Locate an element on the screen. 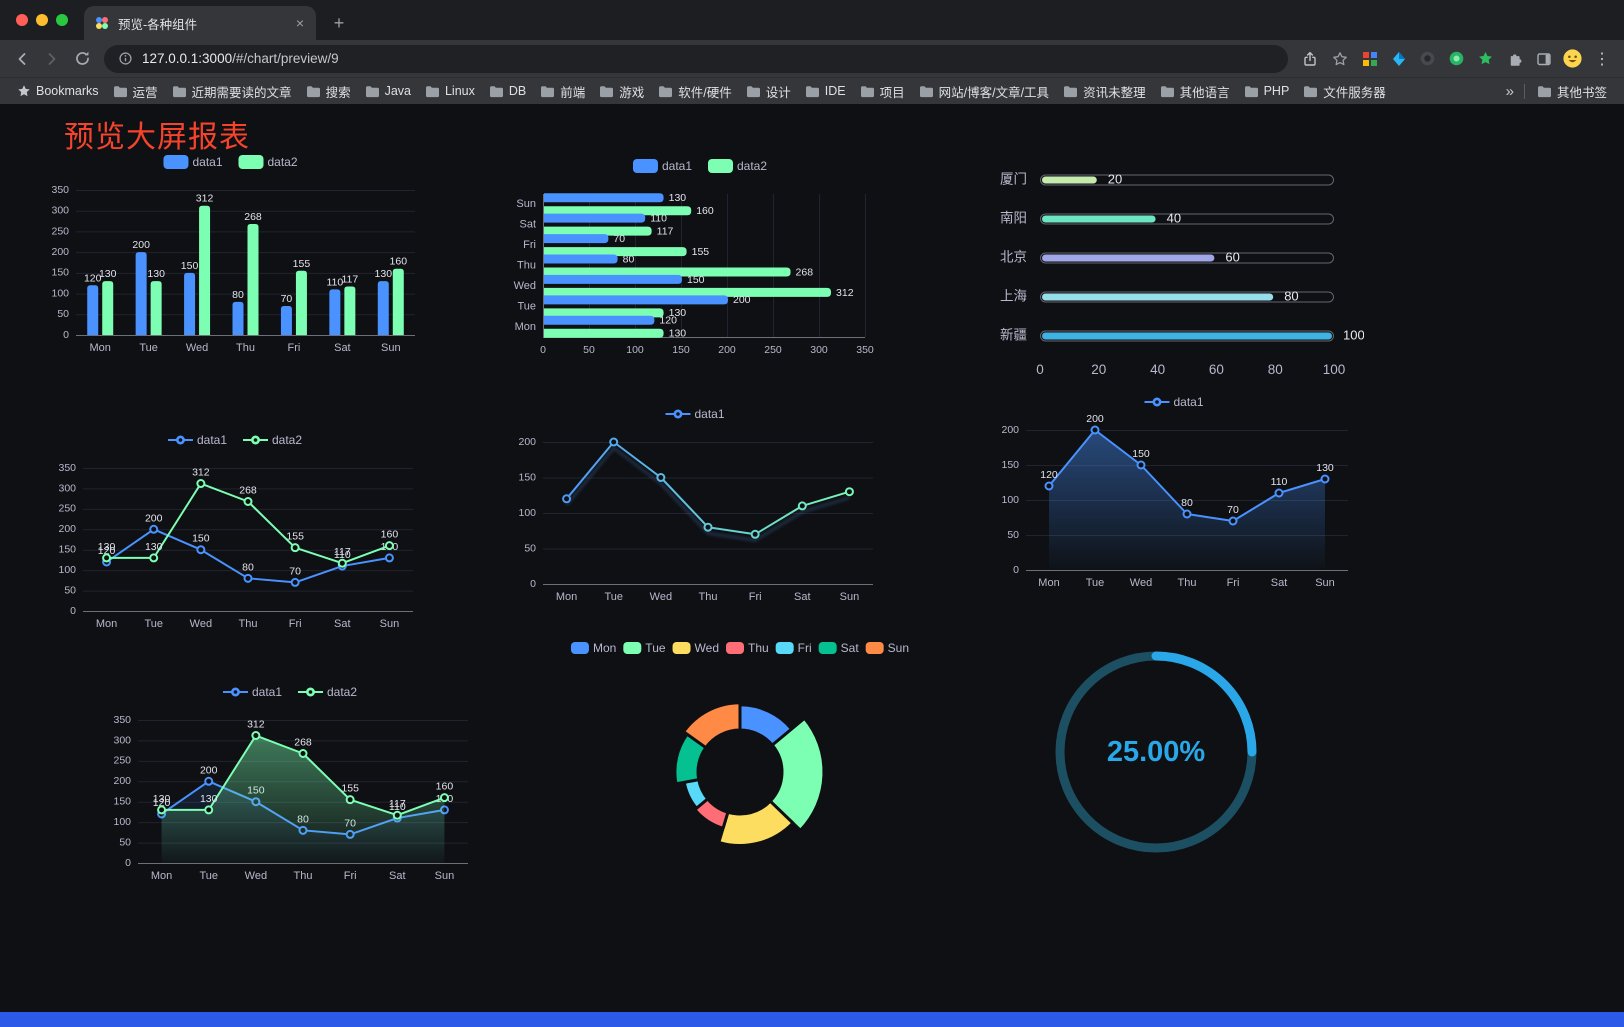 This screenshot has height=1027, width=1624. window-zoom-button is located at coordinates (62, 20).